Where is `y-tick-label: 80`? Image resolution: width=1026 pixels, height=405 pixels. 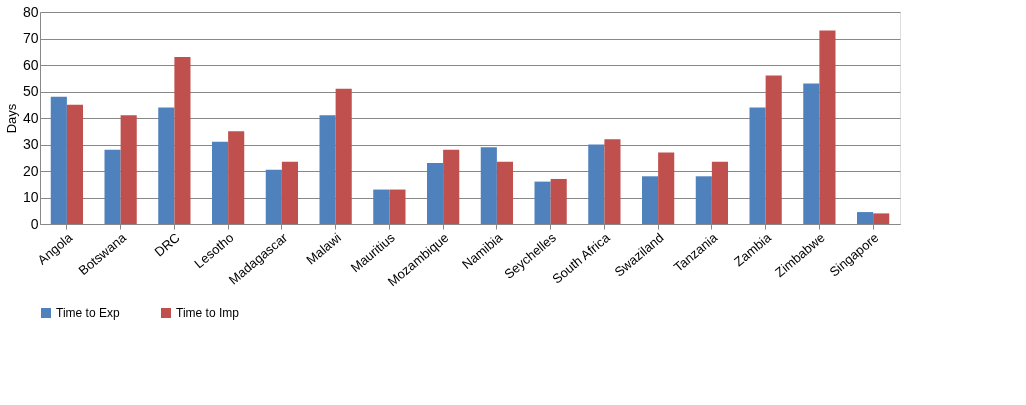 y-tick-label: 80 is located at coordinates (30, 11).